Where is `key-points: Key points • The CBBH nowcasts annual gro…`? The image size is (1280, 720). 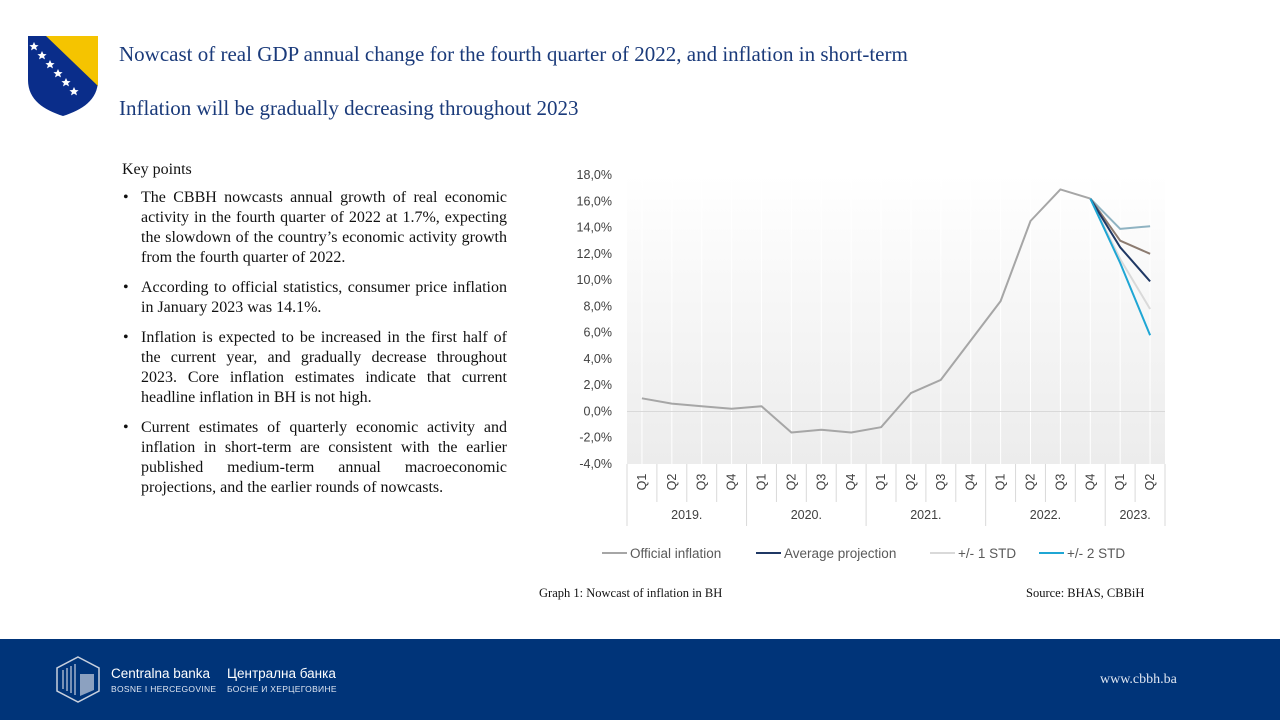 key-points: Key points • The CBBH nowcasts annual gro… is located at coordinates (314, 334).